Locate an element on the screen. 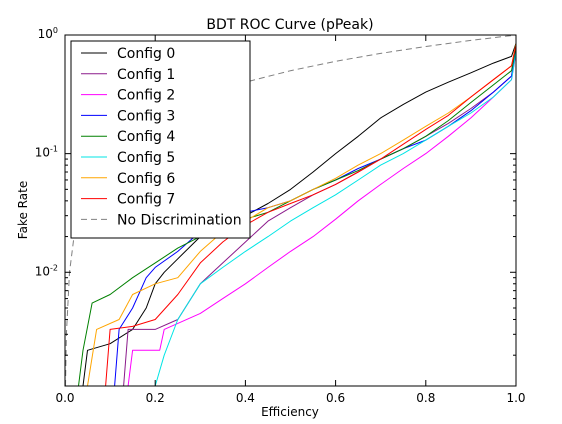 The width and height of the screenshot is (562, 424). x-tick-label: 0.4 is located at coordinates (245, 398).